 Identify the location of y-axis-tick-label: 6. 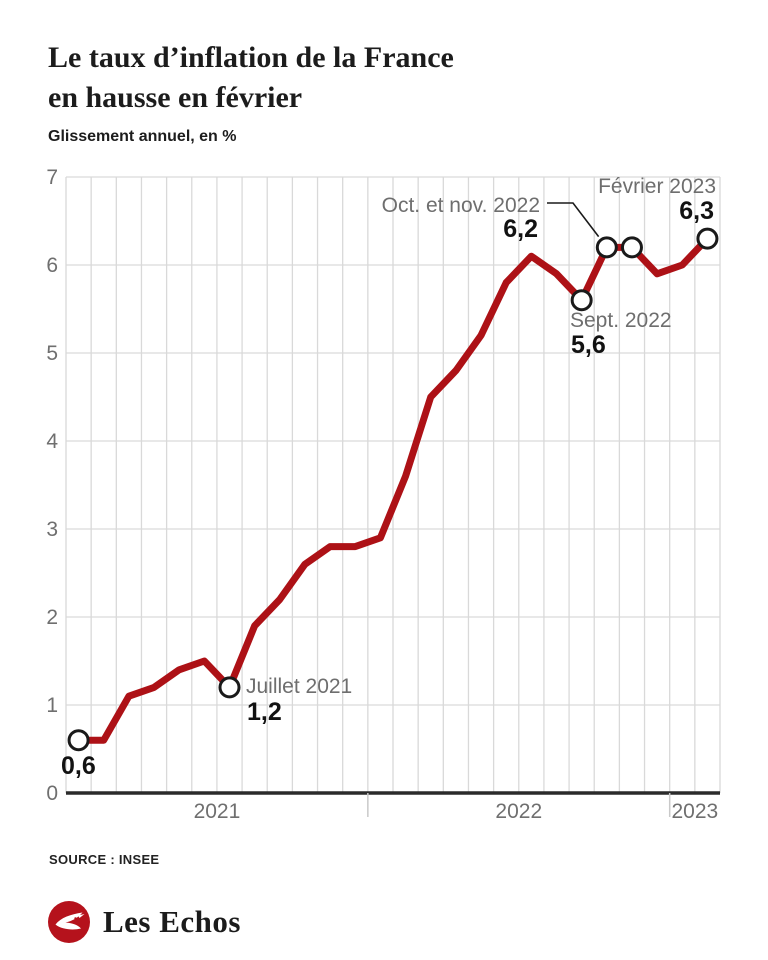
(52, 265).